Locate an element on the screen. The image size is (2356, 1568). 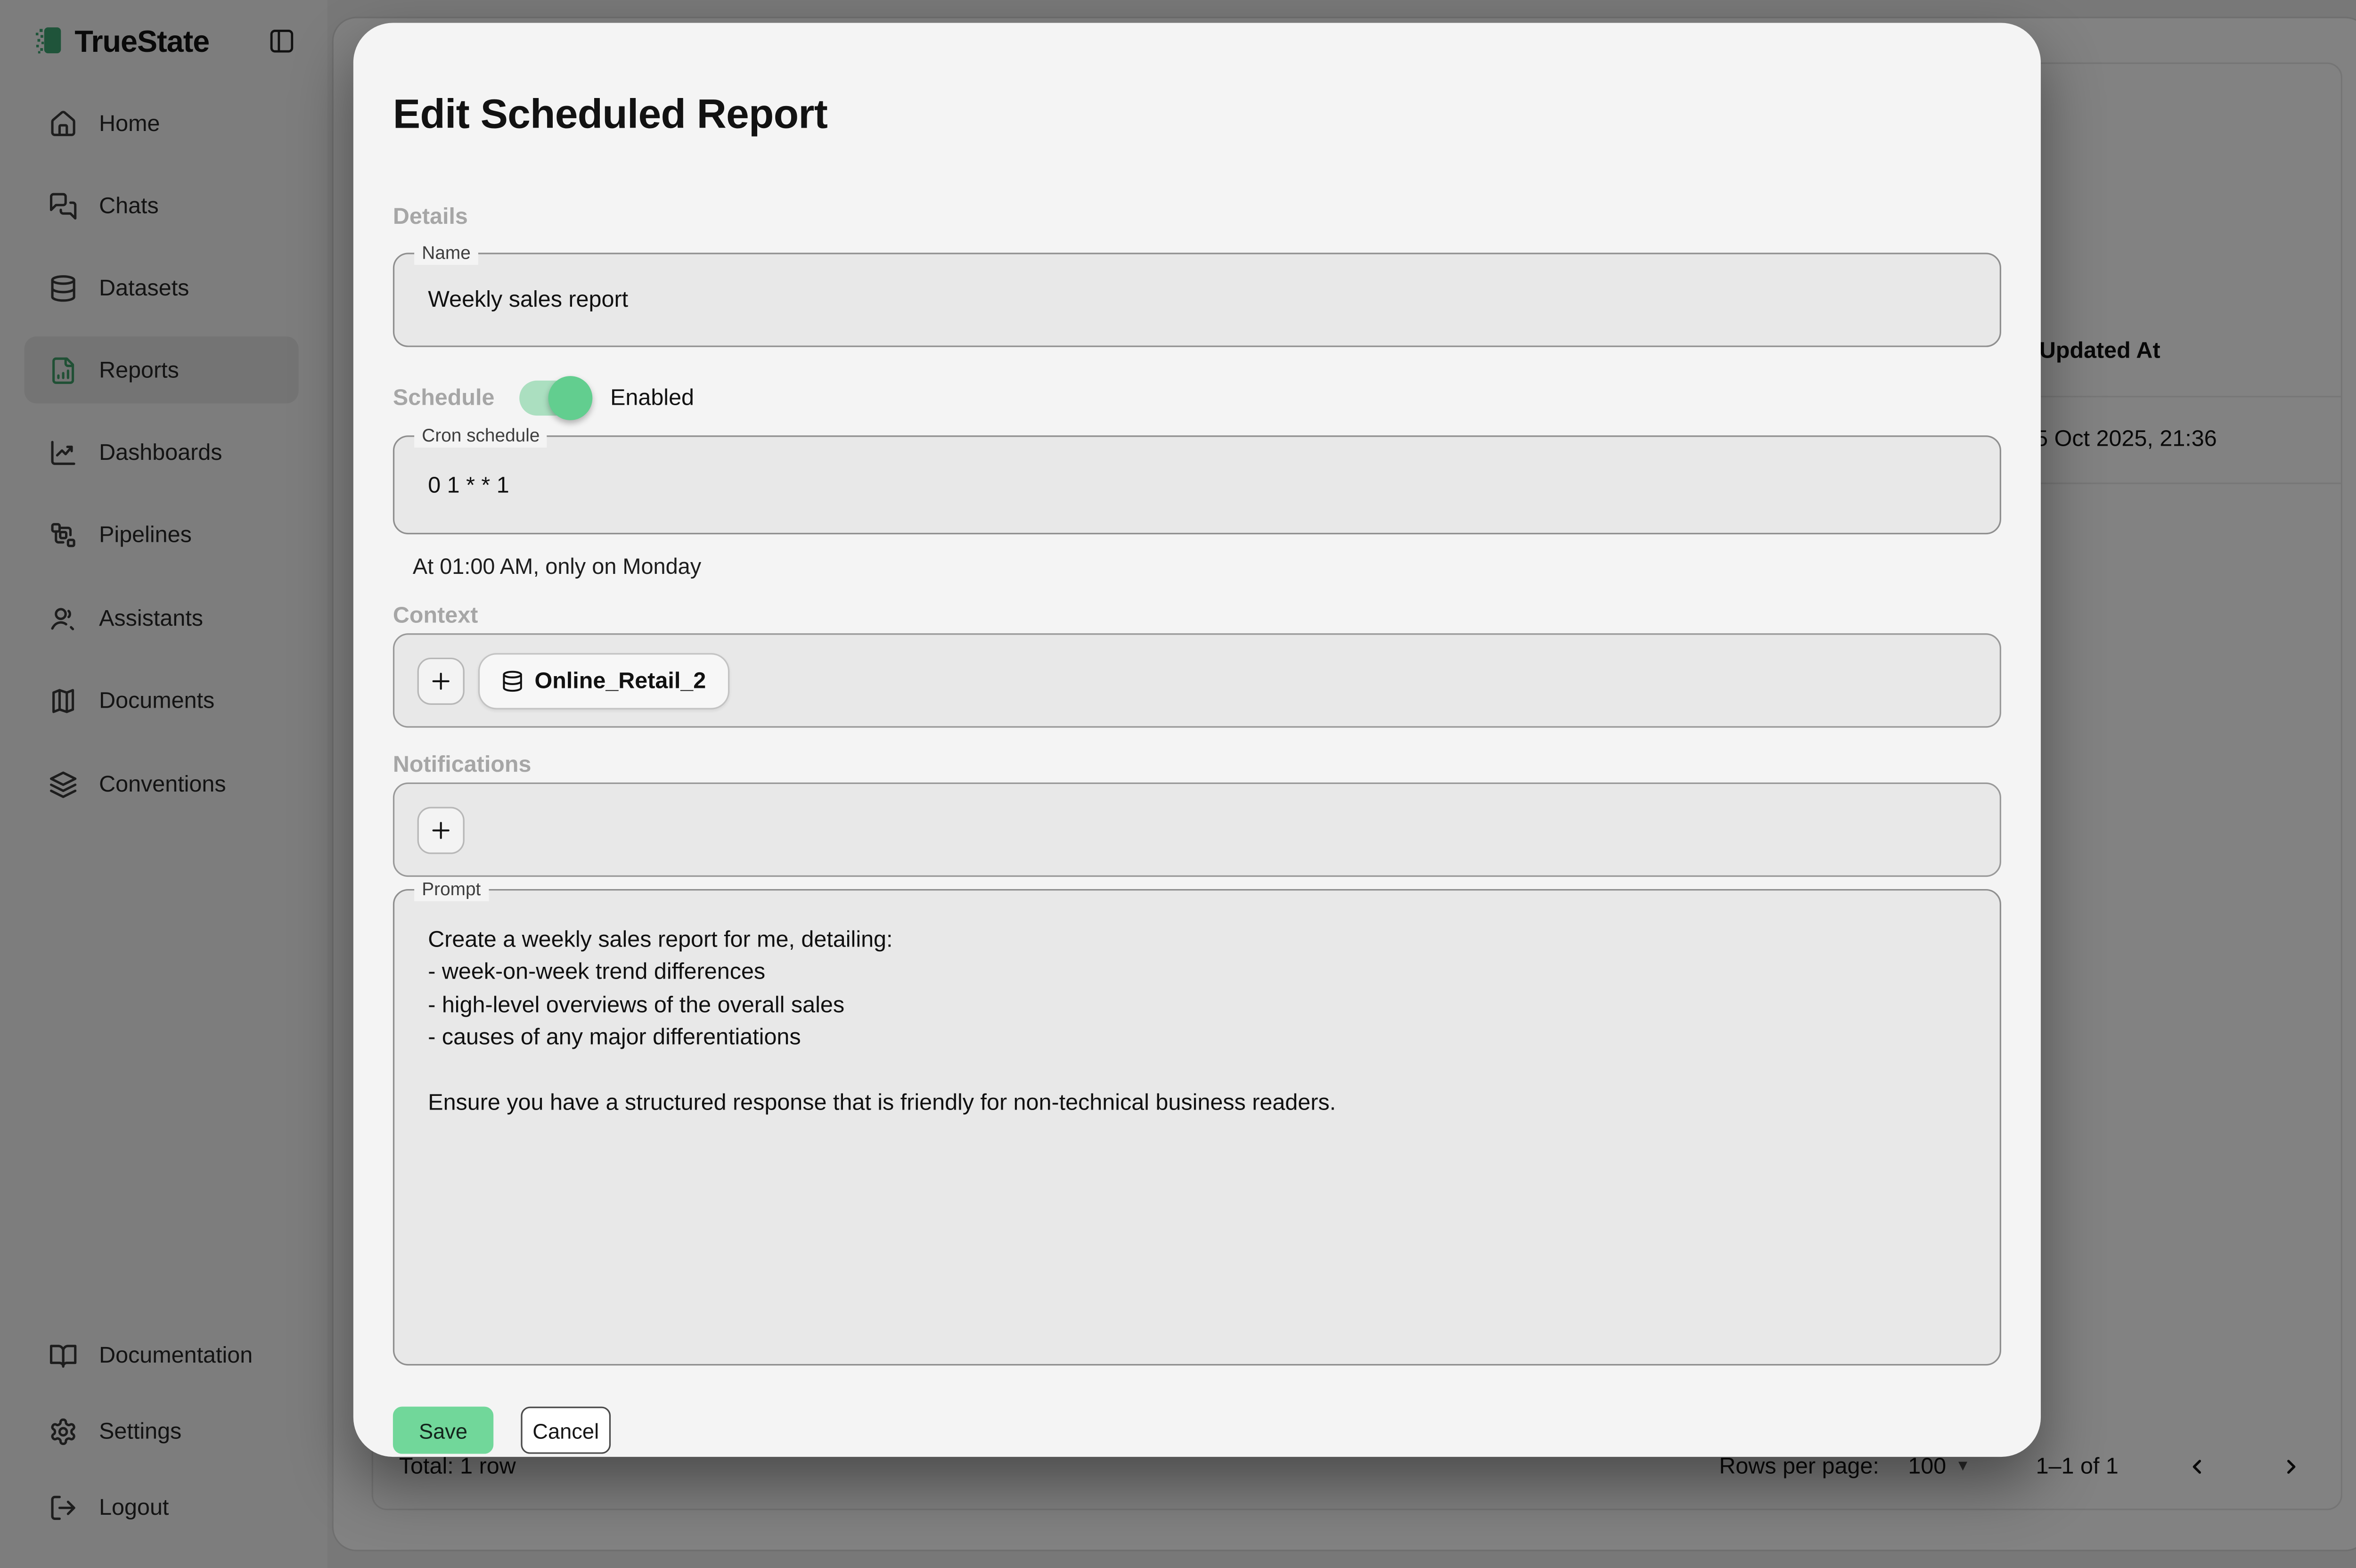
workflow-icon is located at coordinates (63, 534).